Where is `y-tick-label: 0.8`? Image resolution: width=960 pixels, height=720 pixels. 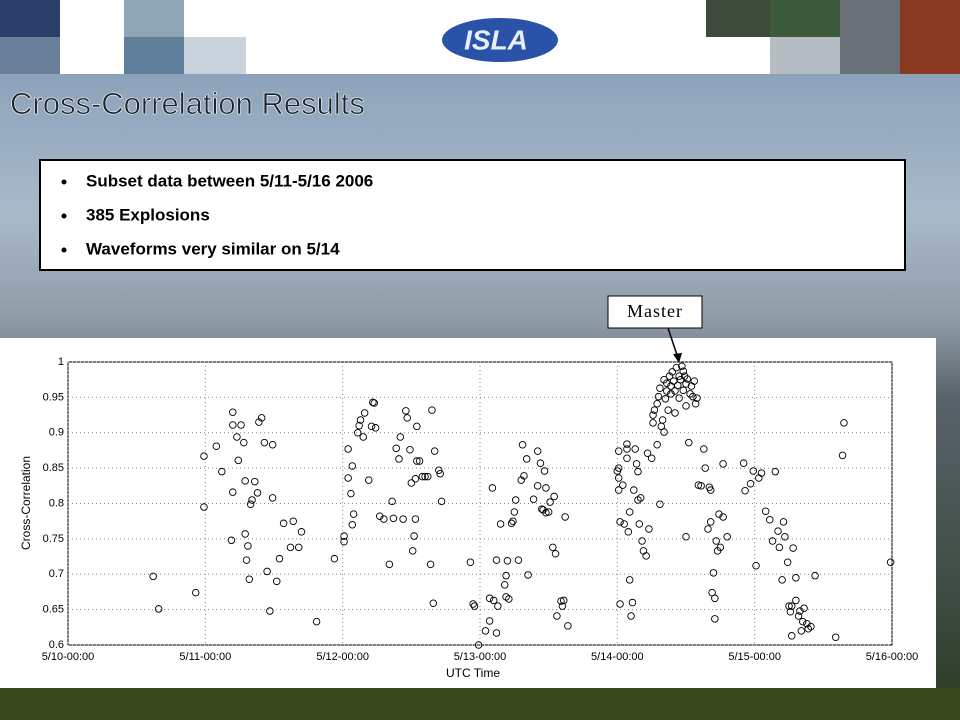 y-tick-label: 0.8 is located at coordinates (56, 503).